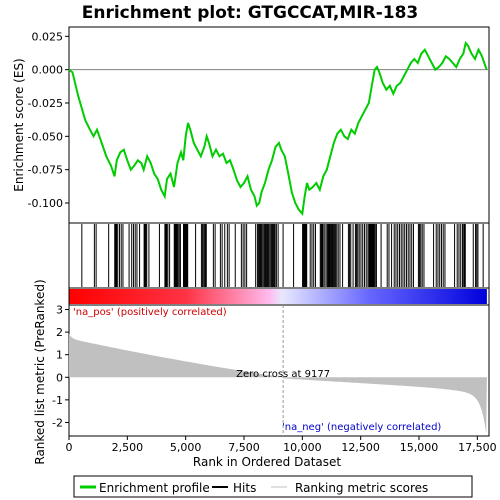  Describe the element at coordinates (361, 427) in the screenshot. I see `neg-correlated-label: 'na_neg' (negatively correlated)` at that location.